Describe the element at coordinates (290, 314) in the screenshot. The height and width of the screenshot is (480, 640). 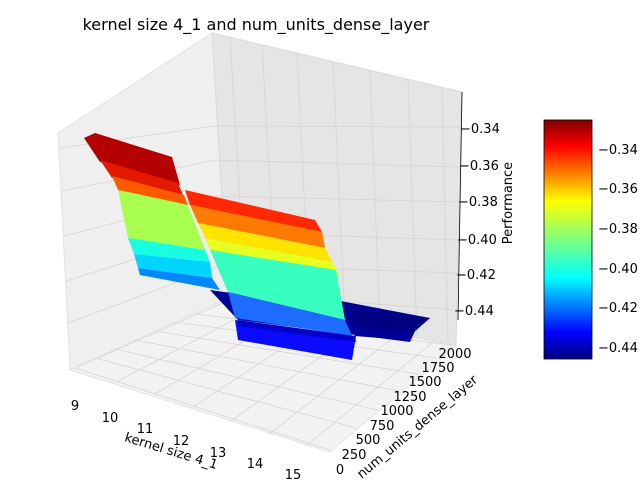
I see `surface-lower-blue` at that location.